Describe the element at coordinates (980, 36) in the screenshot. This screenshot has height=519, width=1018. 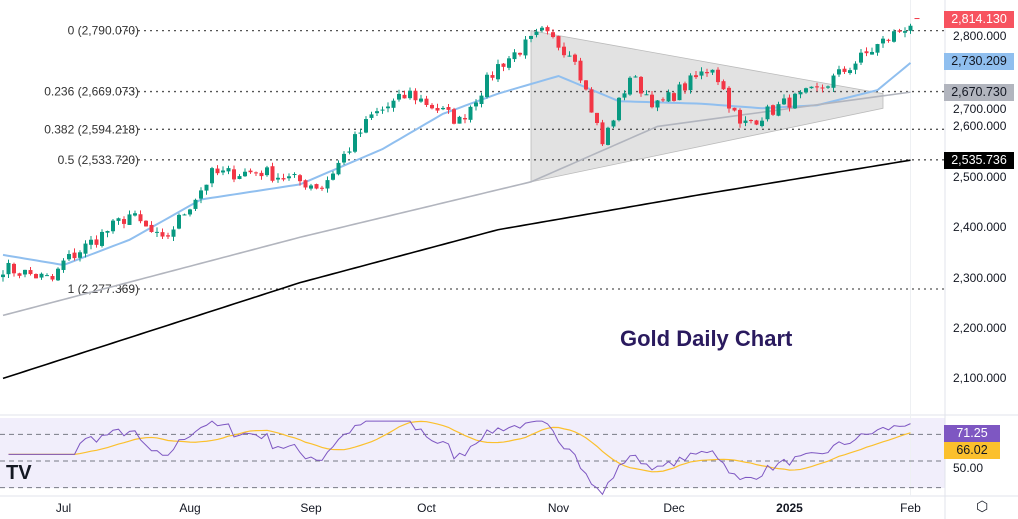
I see `price-tick-label: 2,800.000` at that location.